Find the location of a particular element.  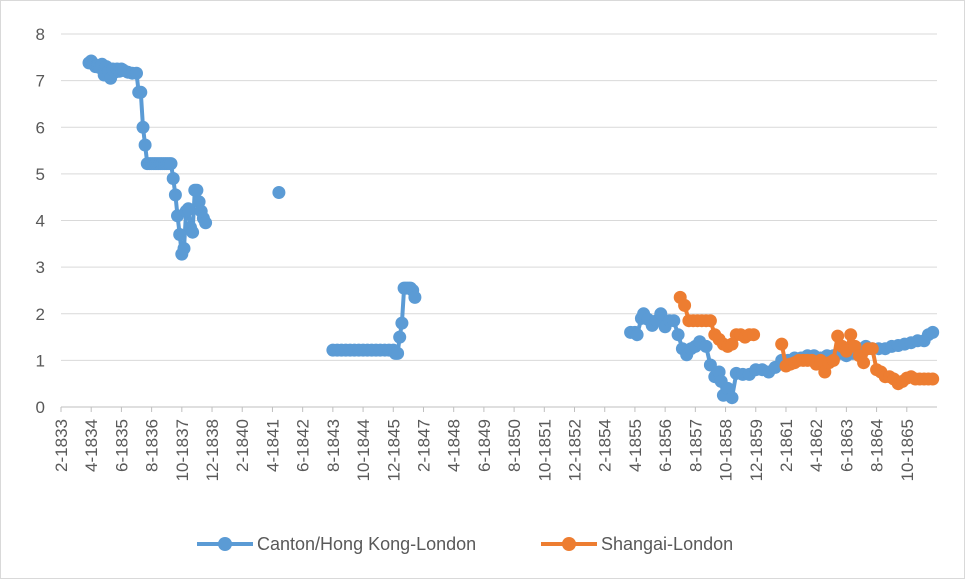

y-axis-tick-labels: 0 1 2 3 4 5 6 7 8 is located at coordinates (40, 221).